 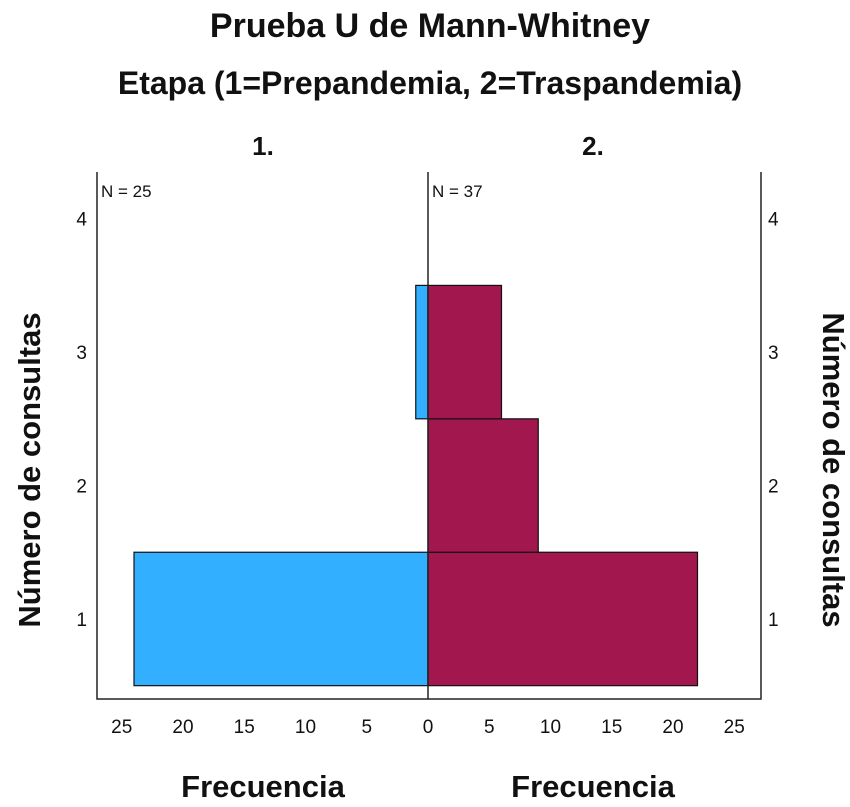 What do you see at coordinates (263, 146) in the screenshot?
I see `group-1-label: 1.` at bounding box center [263, 146].